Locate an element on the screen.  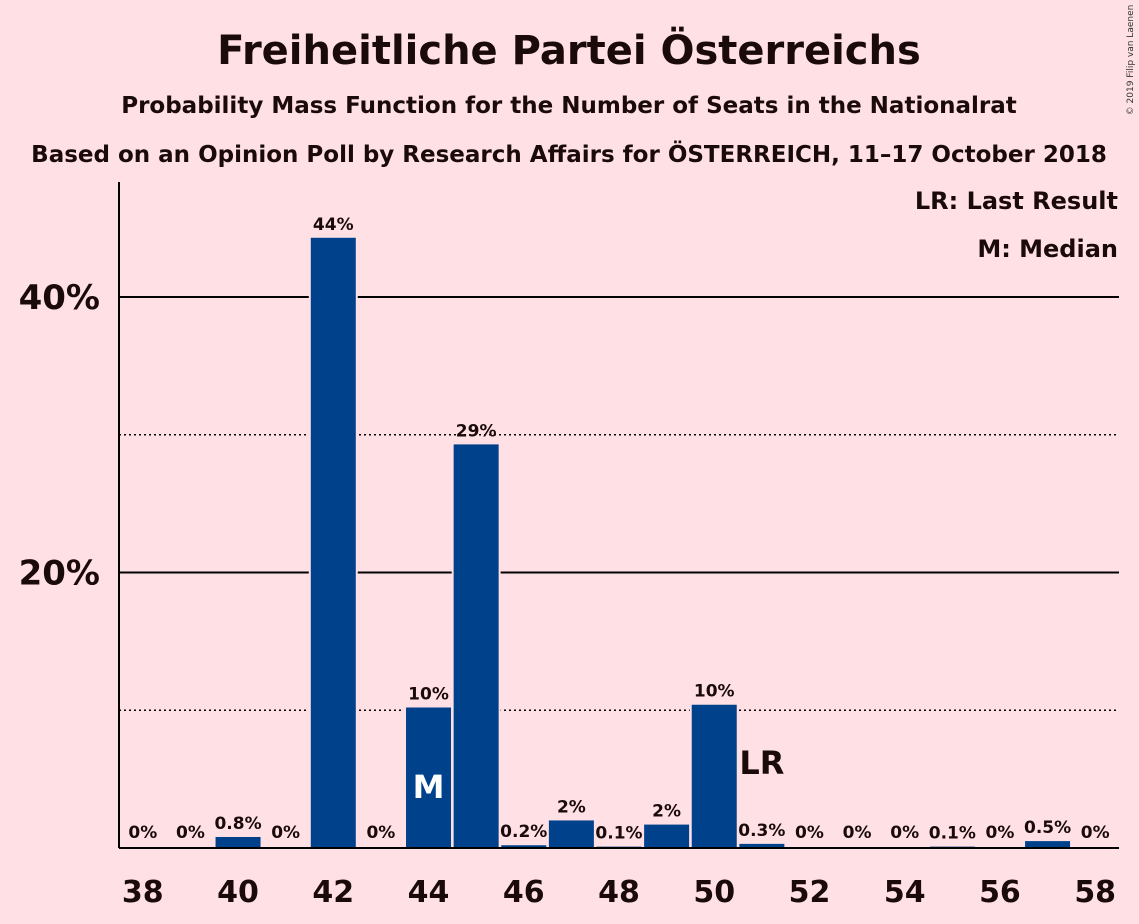
last-result-marker: LR is located at coordinates (761, 763).